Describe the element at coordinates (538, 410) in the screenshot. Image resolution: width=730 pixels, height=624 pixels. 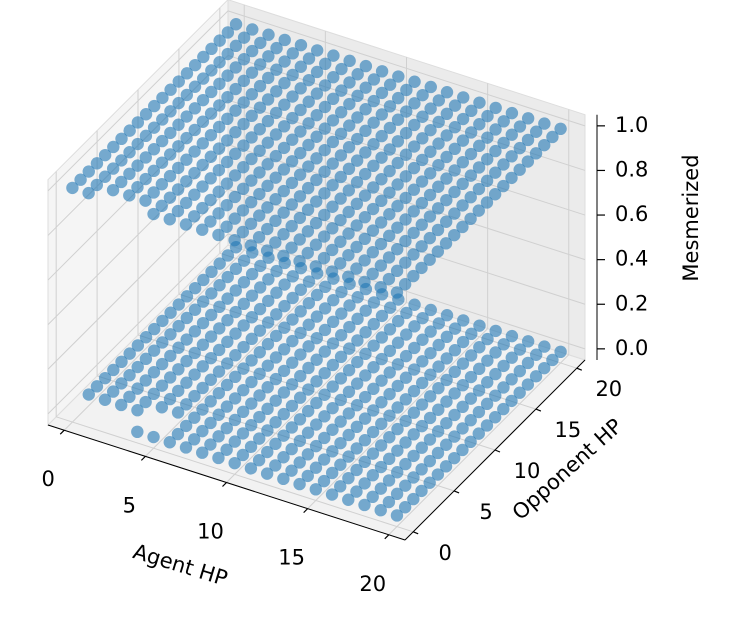
I see `tick-mark` at that location.